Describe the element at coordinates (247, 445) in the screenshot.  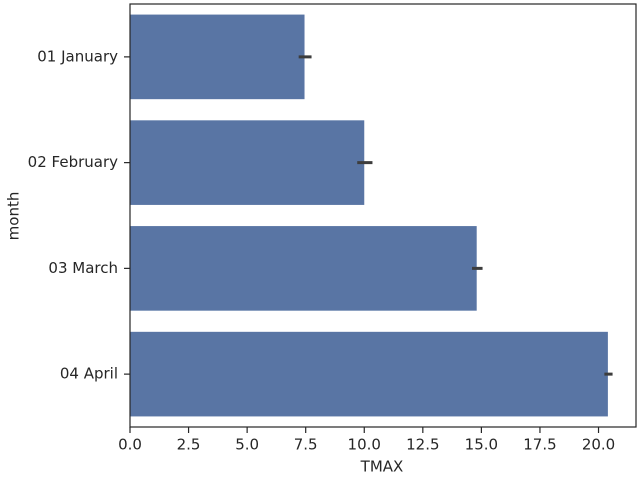
I see `x-tick-label: 5.0` at that location.